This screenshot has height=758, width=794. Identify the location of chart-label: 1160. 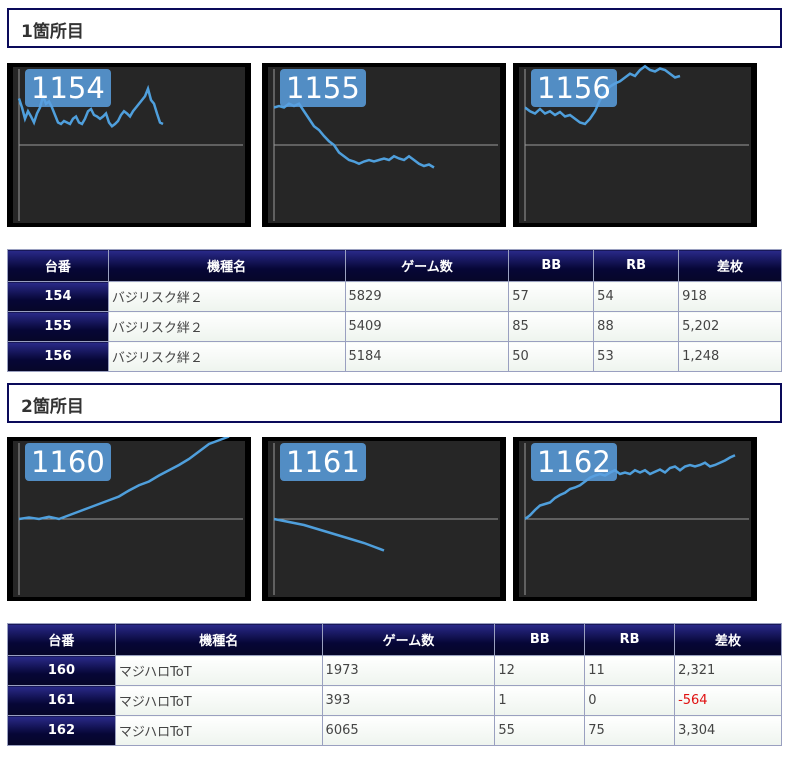
(68, 462).